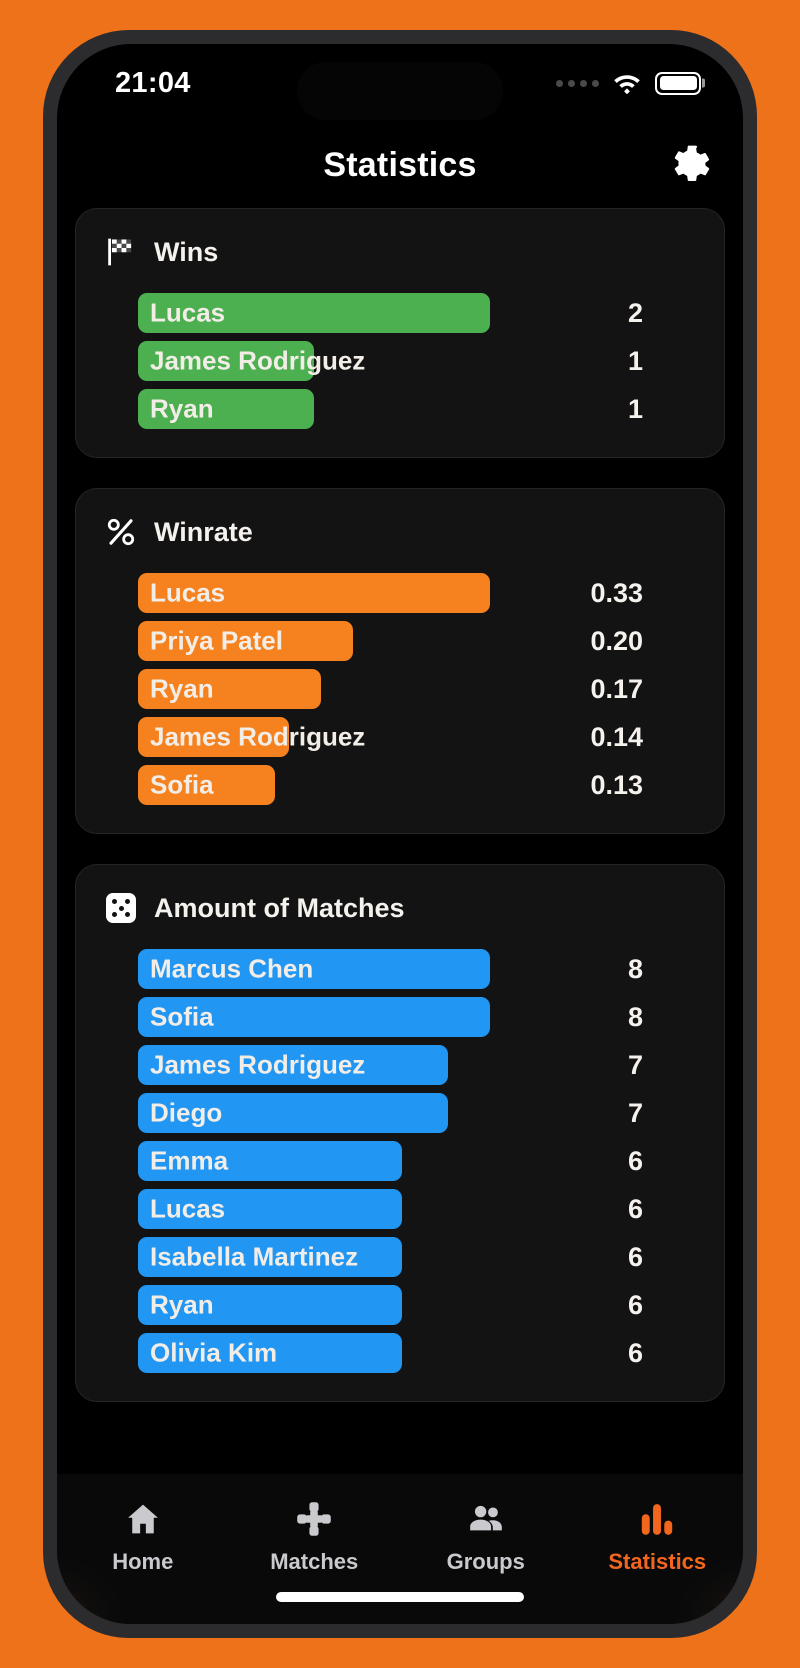  What do you see at coordinates (616, 592) in the screenshot?
I see `bar-value: 0.33` at bounding box center [616, 592].